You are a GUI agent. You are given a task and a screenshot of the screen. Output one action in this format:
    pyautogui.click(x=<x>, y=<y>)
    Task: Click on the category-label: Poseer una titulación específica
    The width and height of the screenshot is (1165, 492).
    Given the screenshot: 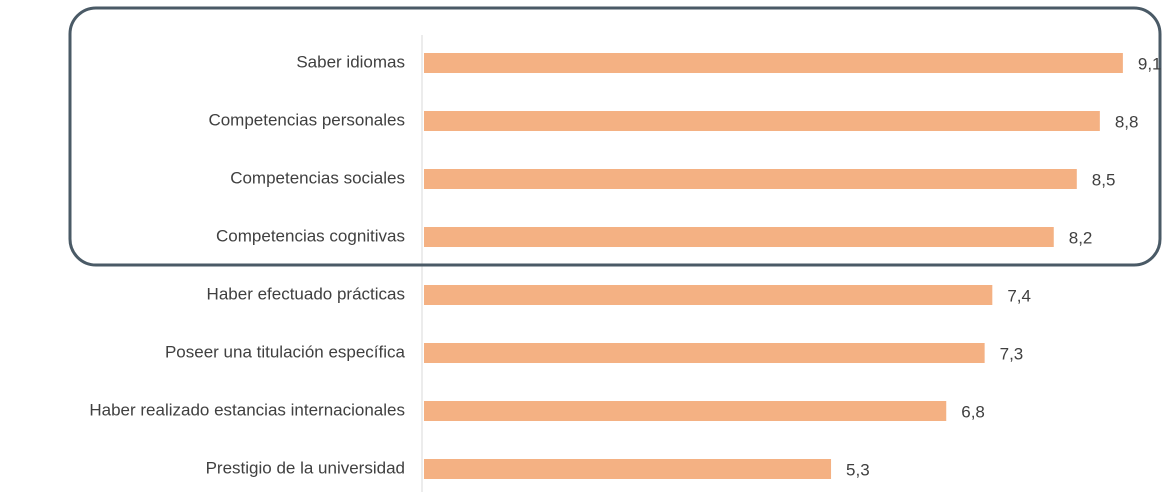 What is the action you would take?
    pyautogui.click(x=285, y=351)
    